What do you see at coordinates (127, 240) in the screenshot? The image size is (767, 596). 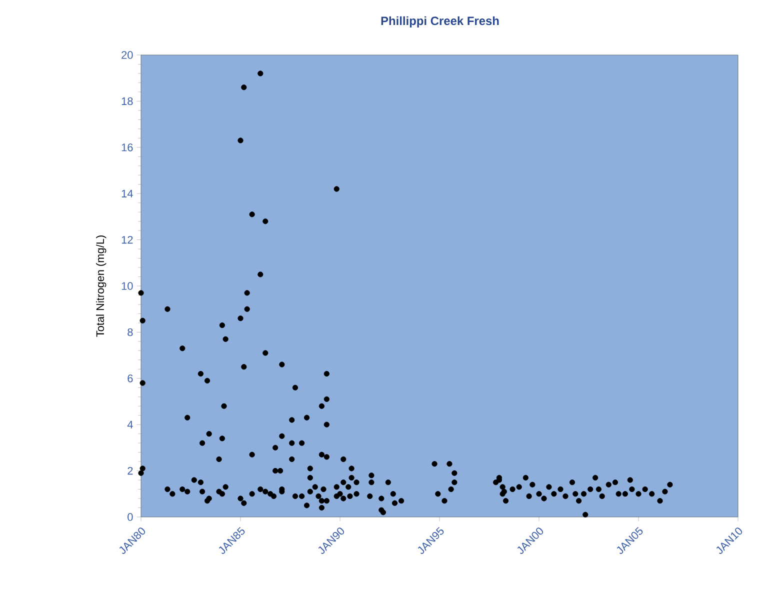 I see `y-tick-label: 12` at bounding box center [127, 240].